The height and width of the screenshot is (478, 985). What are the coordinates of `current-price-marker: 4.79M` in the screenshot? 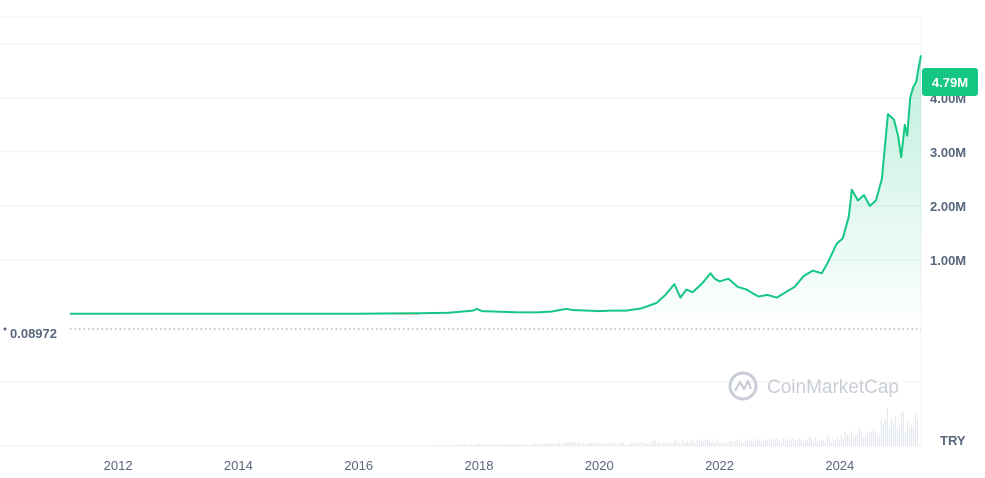 It's located at (950, 82).